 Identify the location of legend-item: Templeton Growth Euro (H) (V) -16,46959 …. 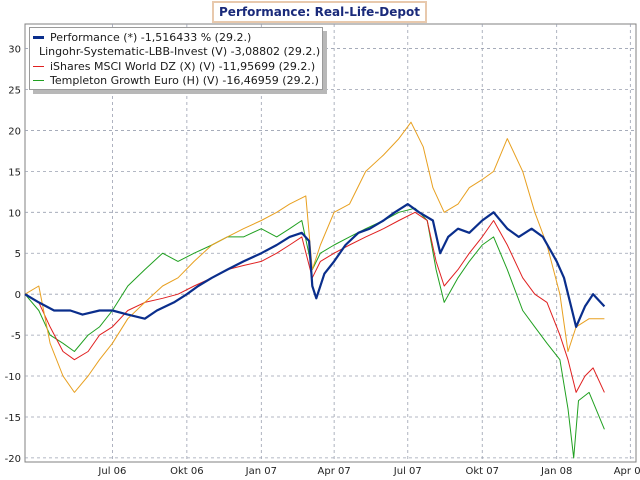
(176, 81).